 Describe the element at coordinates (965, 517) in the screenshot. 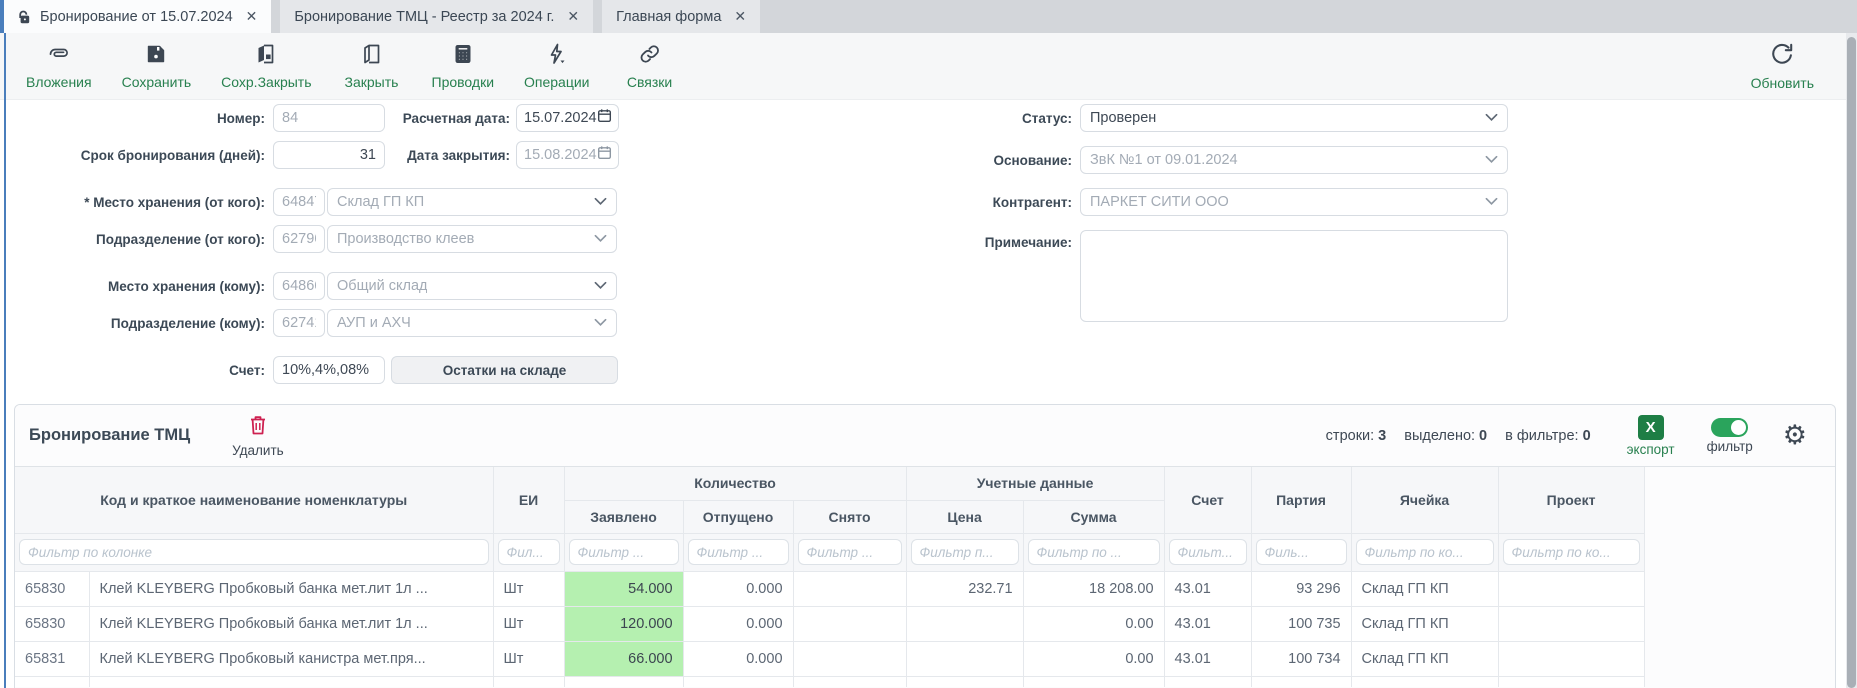

I see `col-header-price: Цена` at that location.